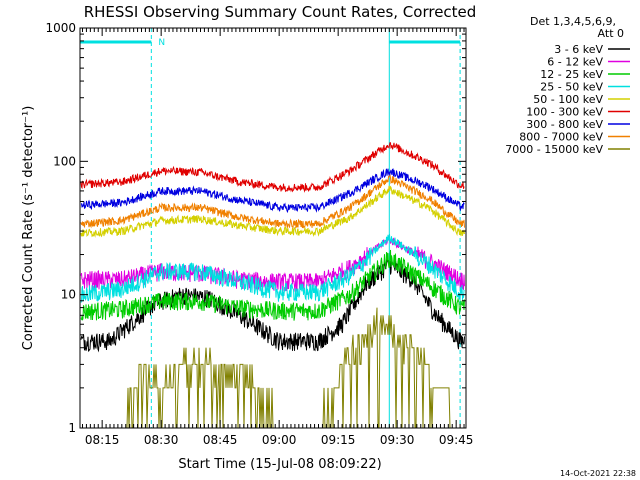 The width and height of the screenshot is (640, 480). I want to click on y-tick-label: 10, so click(68, 295).